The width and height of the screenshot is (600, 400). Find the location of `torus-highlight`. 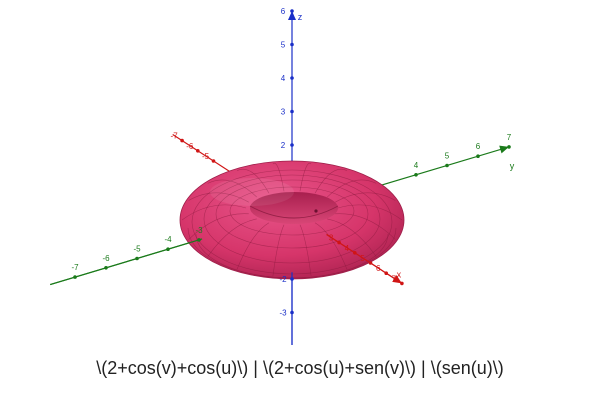

torus-highlight is located at coordinates (252, 192).